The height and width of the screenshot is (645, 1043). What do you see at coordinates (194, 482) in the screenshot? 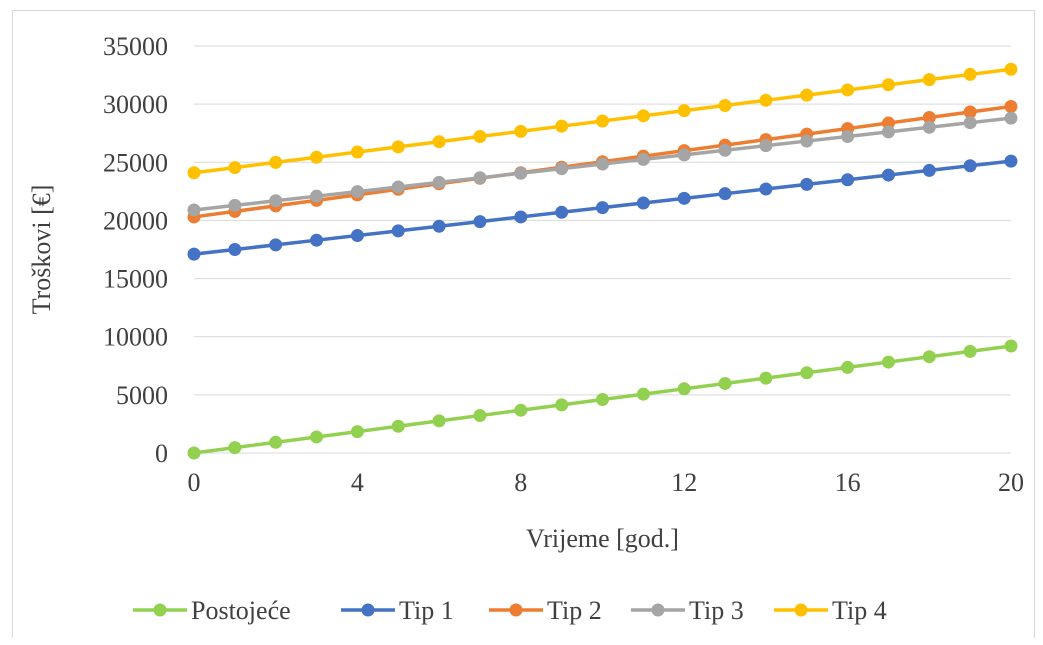
I see `x-tick-label: 0` at bounding box center [194, 482].